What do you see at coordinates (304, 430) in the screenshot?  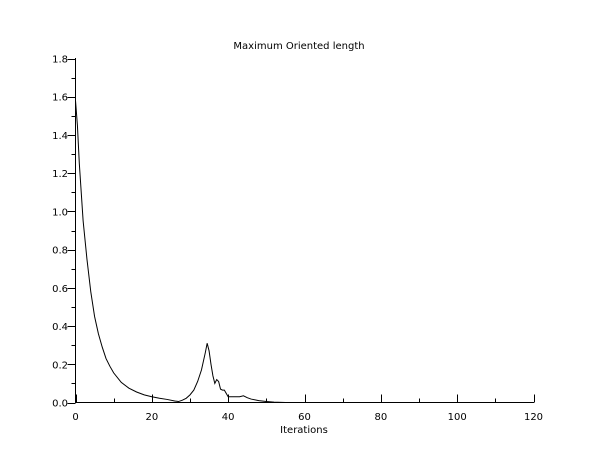 I see `x-axis-label: Iterations` at bounding box center [304, 430].